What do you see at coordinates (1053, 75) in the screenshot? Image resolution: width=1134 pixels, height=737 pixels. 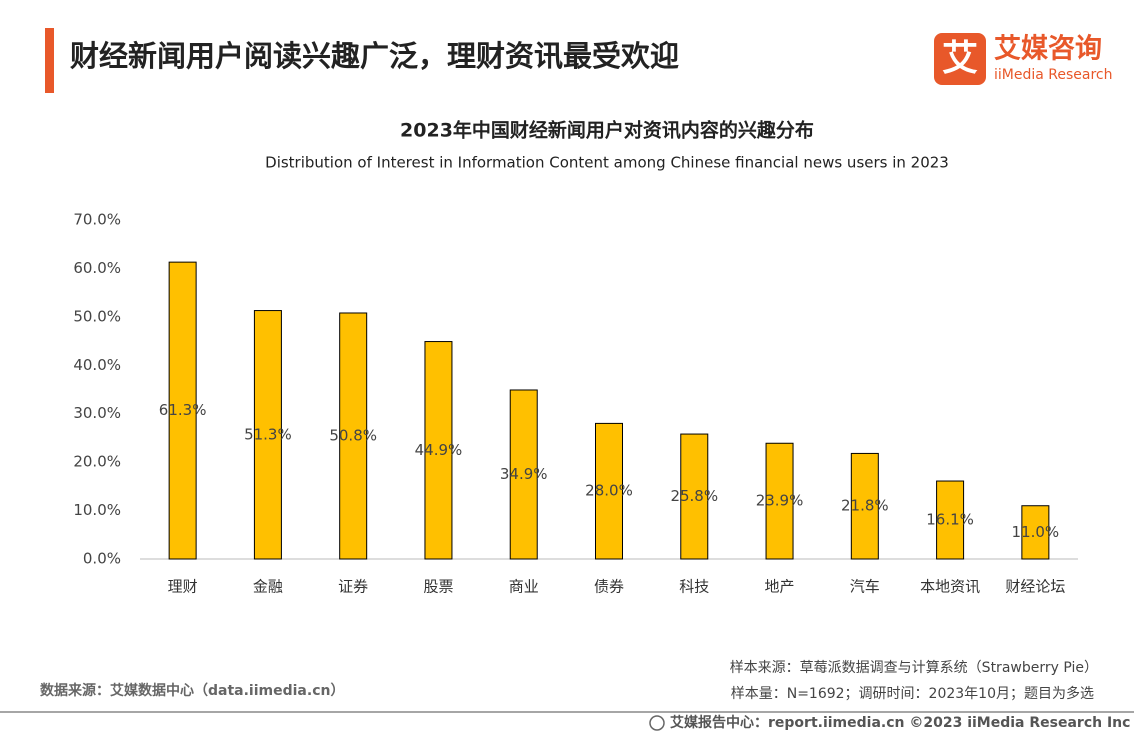 I see `logo-english: iiMedia Research` at bounding box center [1053, 75].